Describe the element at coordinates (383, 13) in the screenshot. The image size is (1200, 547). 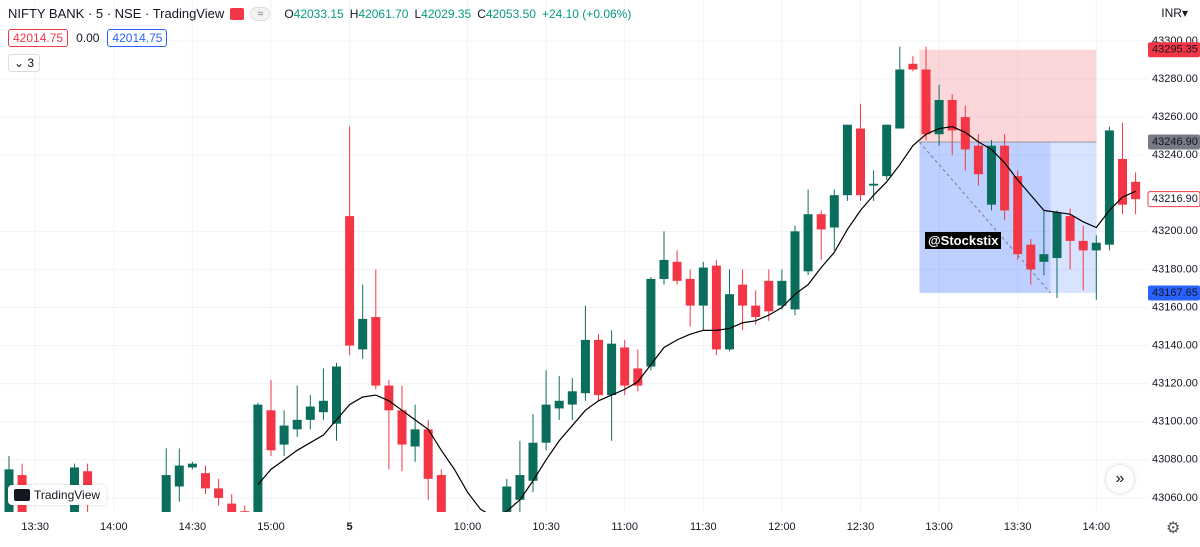
I see `ohlc-value: 42061.70` at that location.